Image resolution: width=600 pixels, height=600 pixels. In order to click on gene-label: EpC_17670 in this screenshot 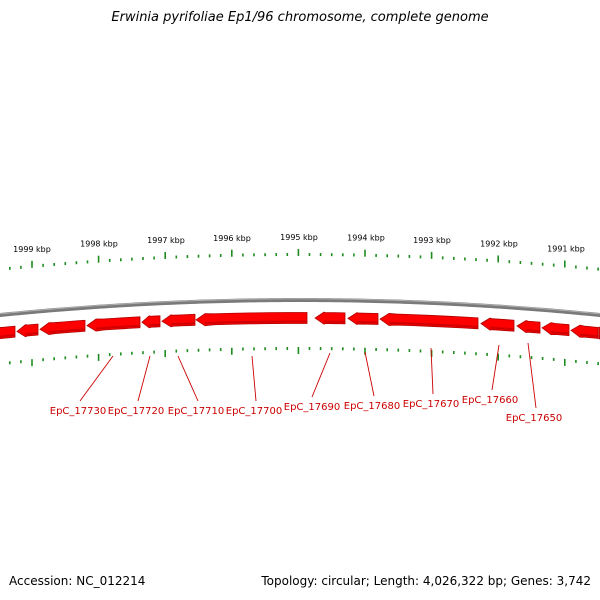, I will do `click(431, 404)`.